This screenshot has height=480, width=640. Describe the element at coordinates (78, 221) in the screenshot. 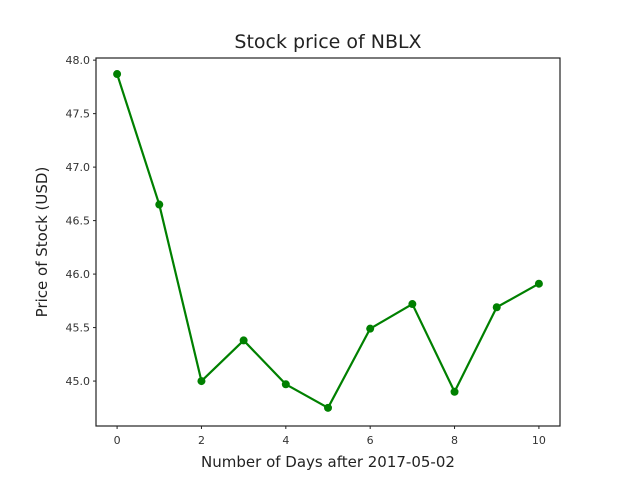

I see `y-tick-label: 46.5` at that location.